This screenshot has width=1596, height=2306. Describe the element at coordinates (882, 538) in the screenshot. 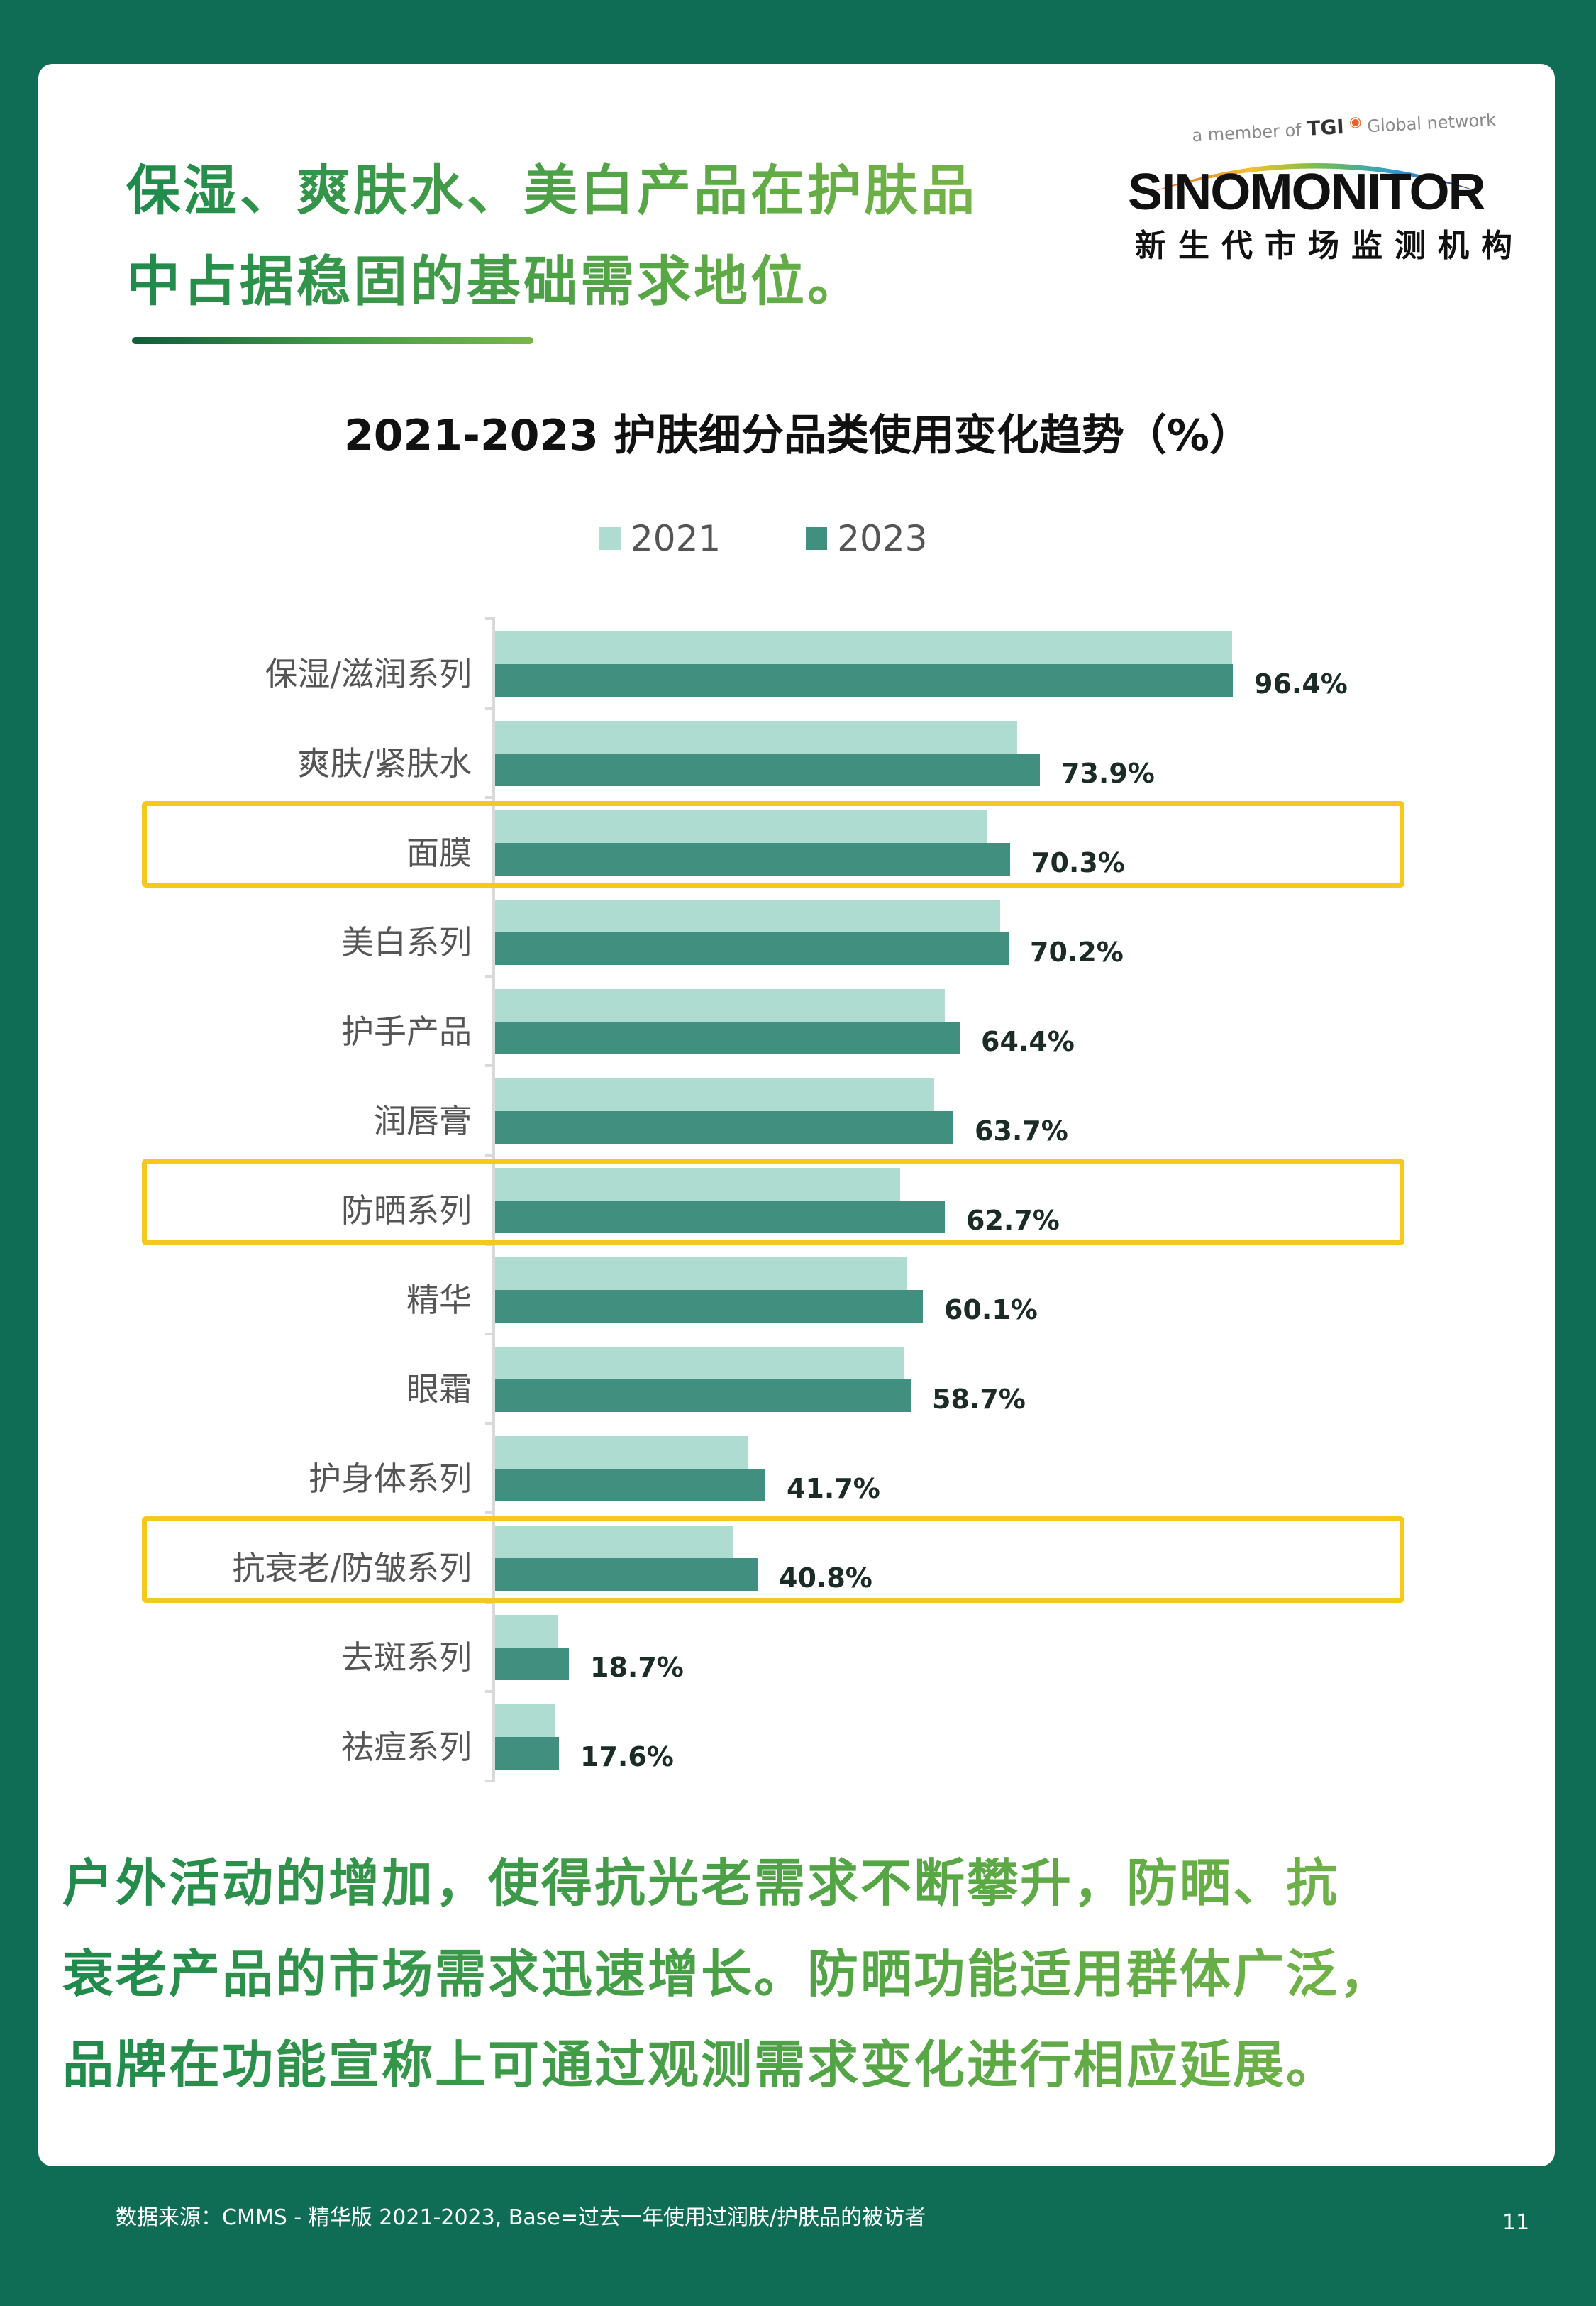

I see `legend-label-2023: 2023` at that location.